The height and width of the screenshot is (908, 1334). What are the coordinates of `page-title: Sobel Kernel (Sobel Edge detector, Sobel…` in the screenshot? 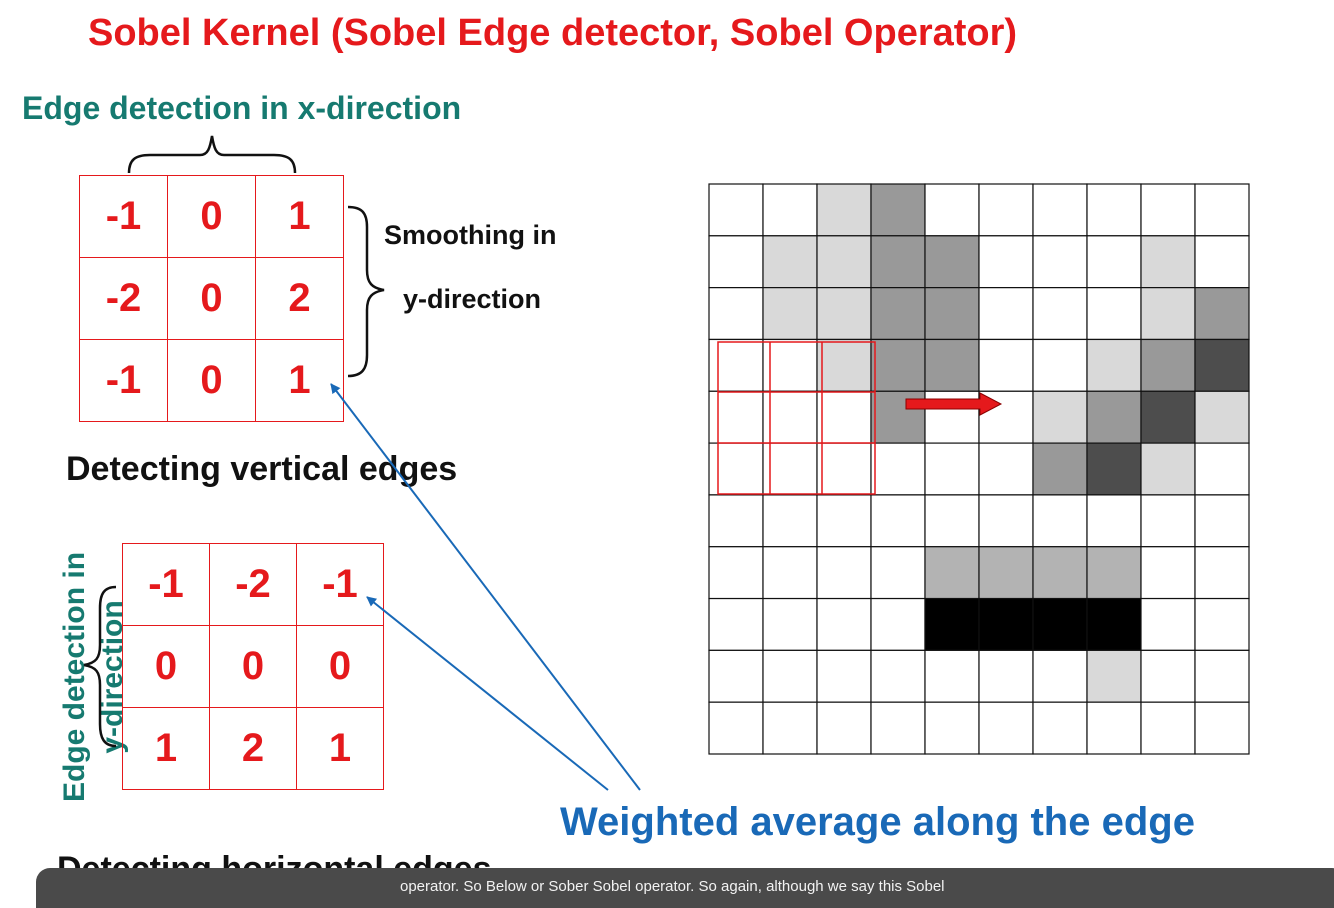 It's located at (553, 33).